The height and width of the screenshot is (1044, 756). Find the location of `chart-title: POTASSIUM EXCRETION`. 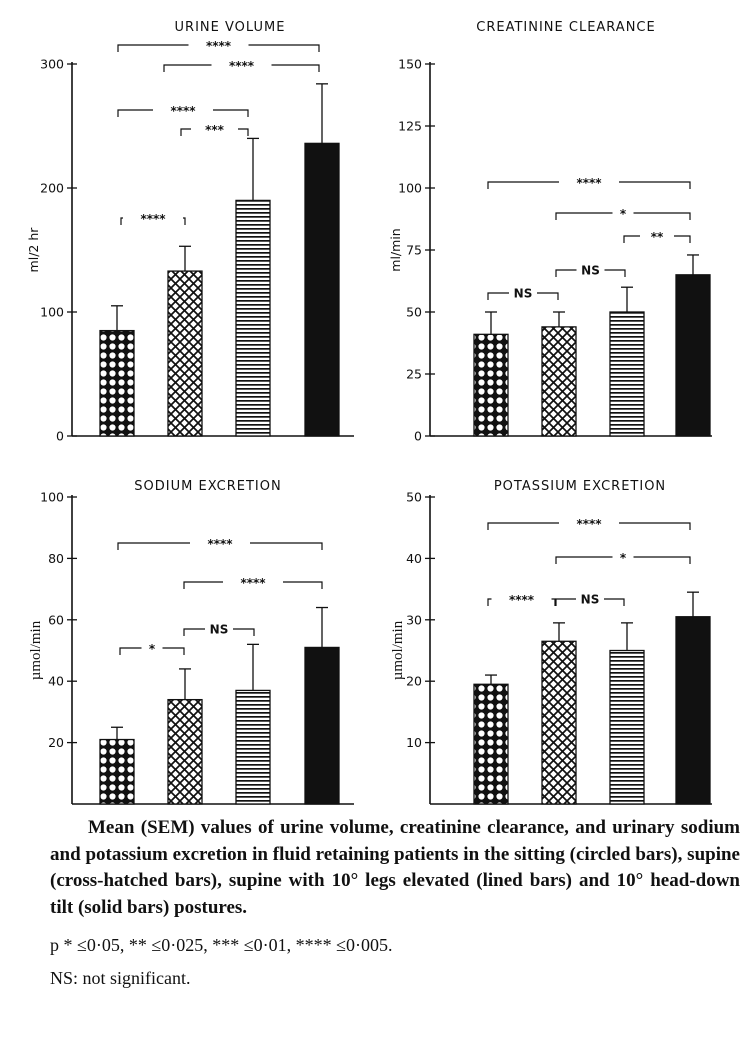

chart-title: POTASSIUM EXCRETION is located at coordinates (580, 486).